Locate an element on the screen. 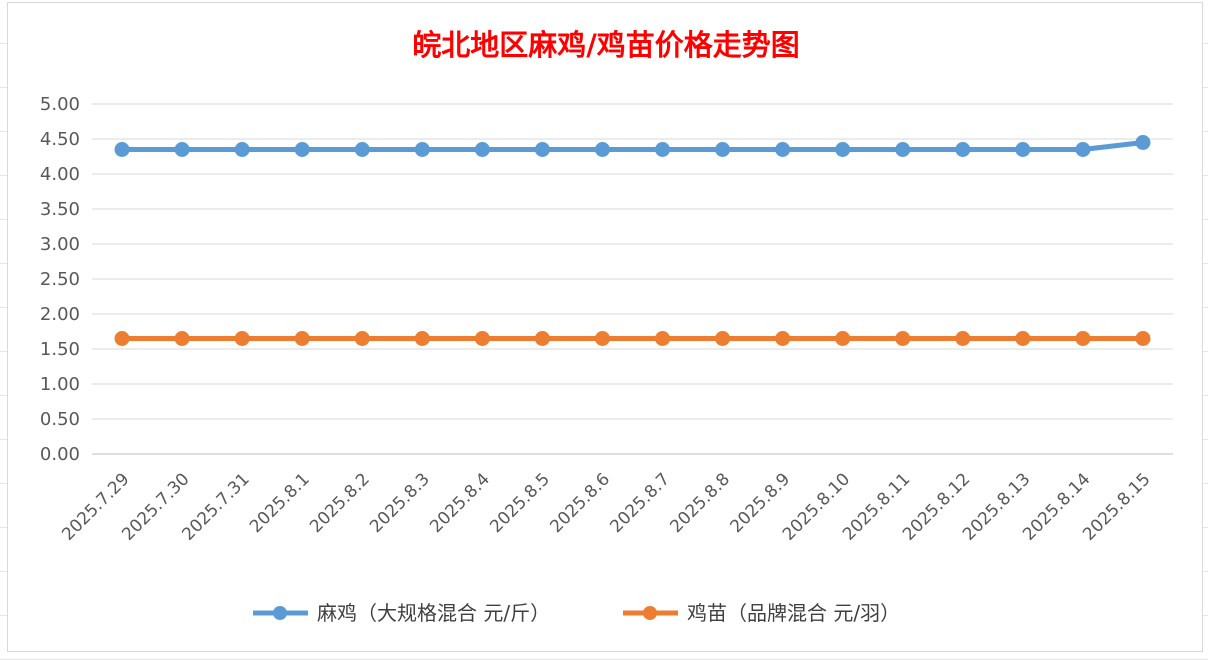 Image resolution: width=1208 pixels, height=660 pixels. x-tick-label: 2025.8.3 is located at coordinates (400, 503).